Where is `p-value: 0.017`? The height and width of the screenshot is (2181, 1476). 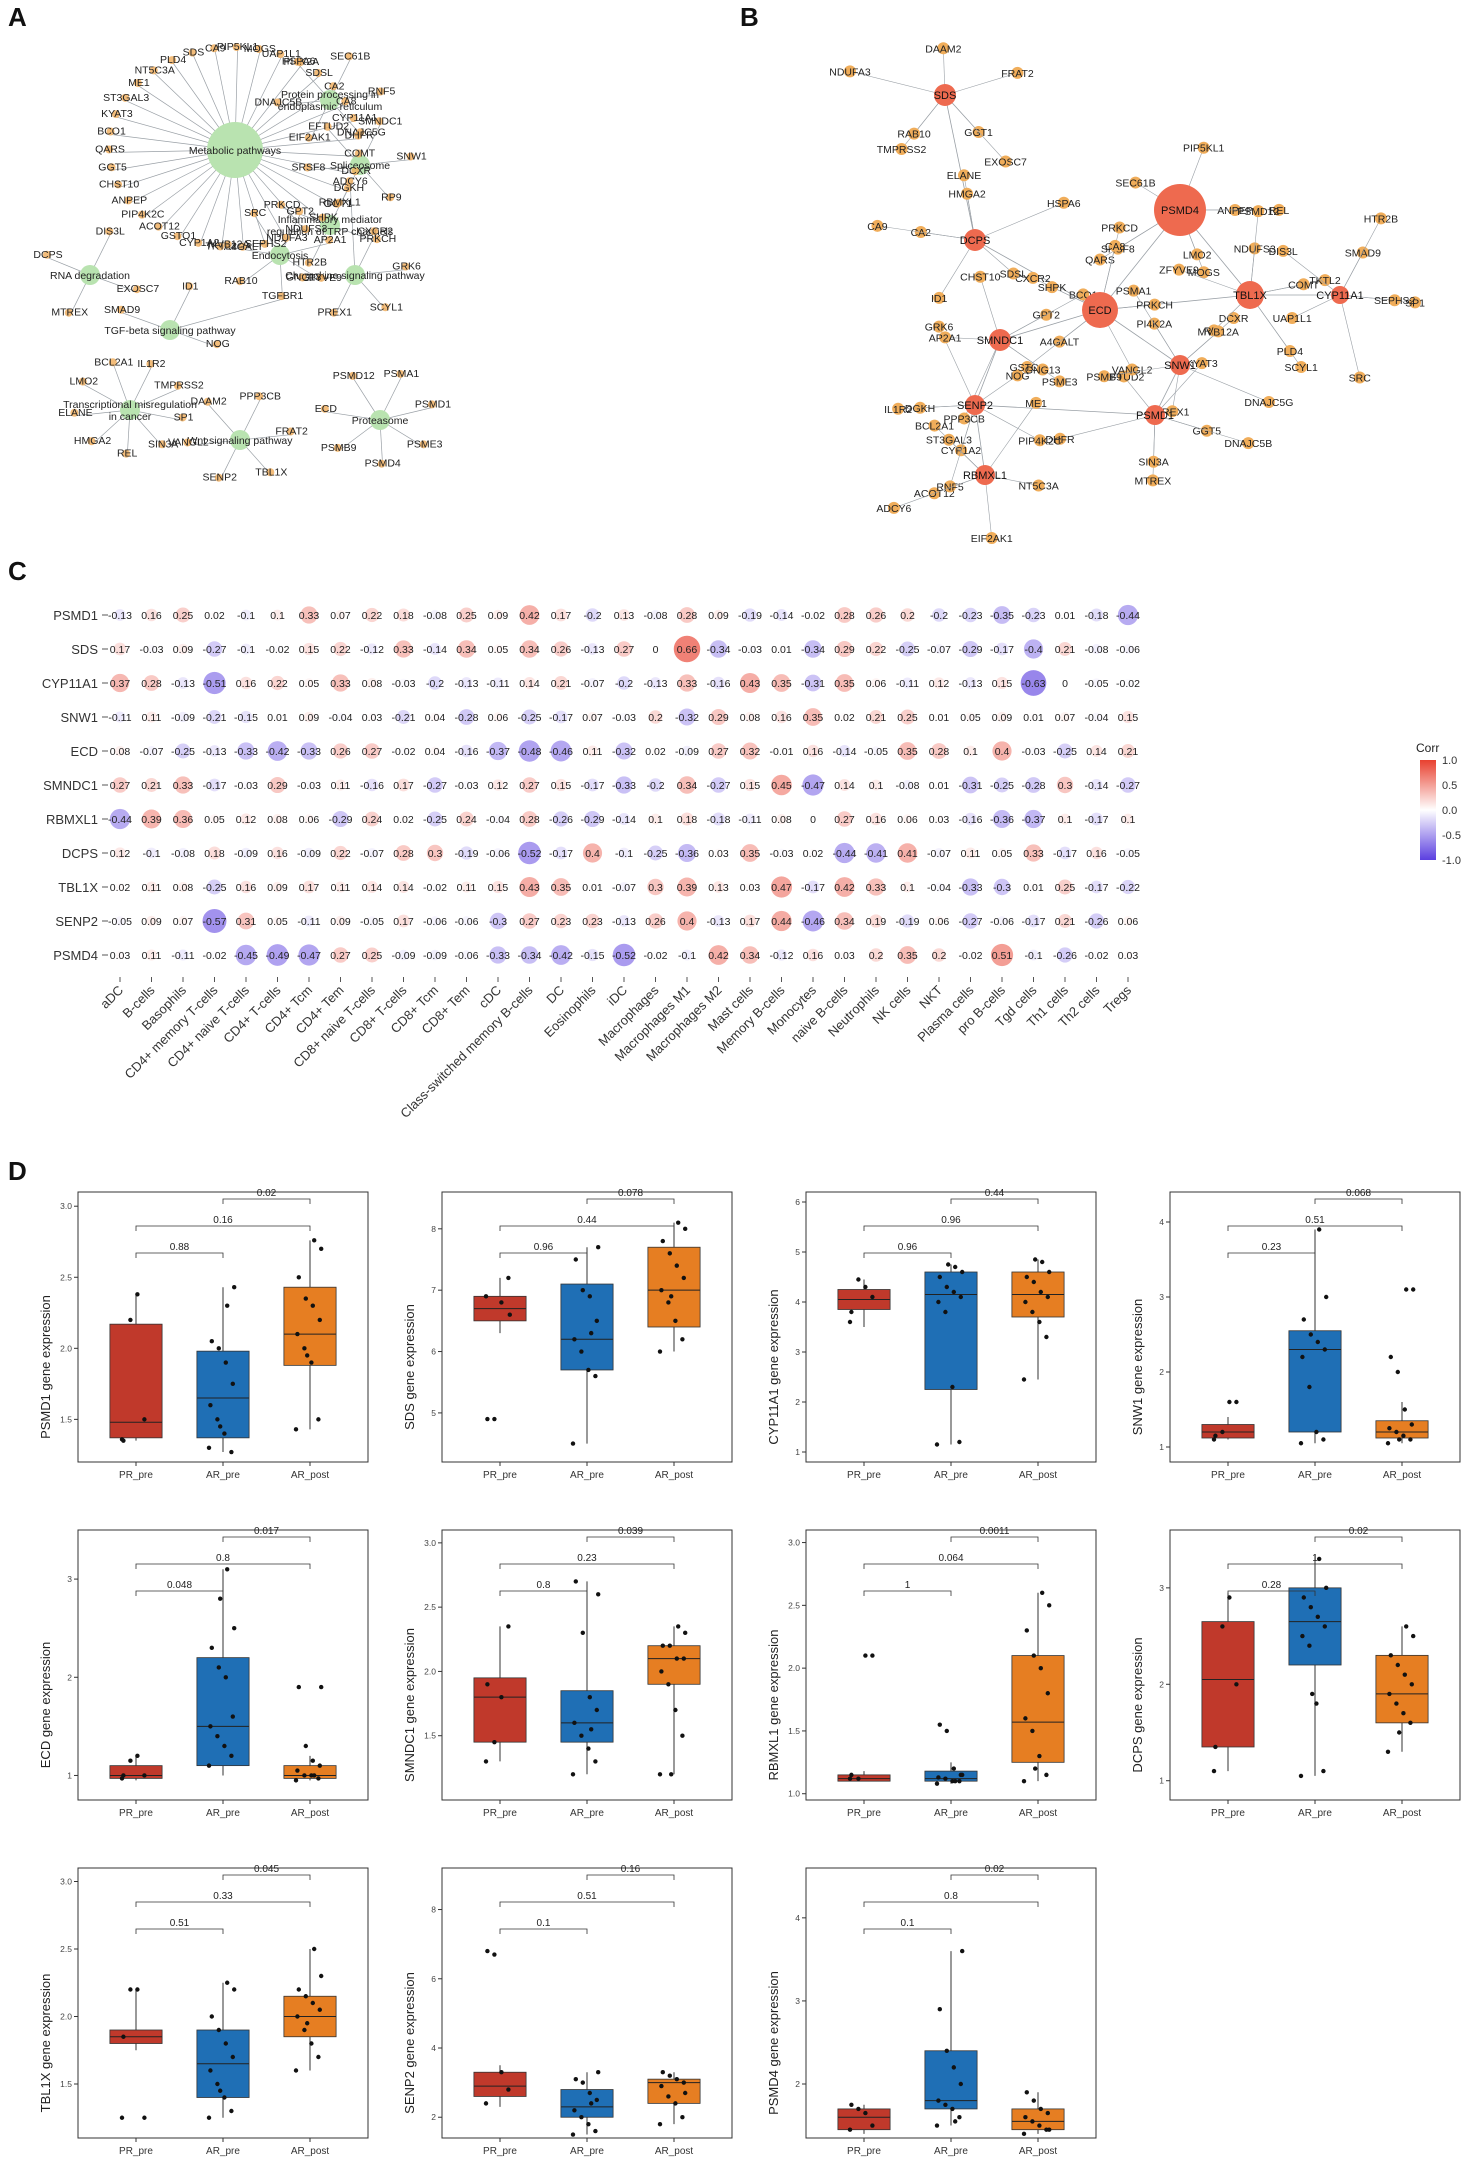 p-value: 0.017 is located at coordinates (266, 1531).